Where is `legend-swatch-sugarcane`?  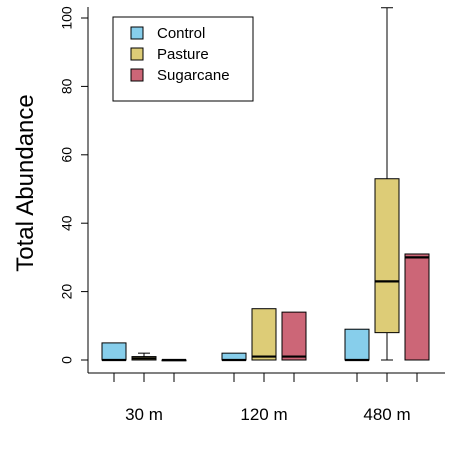
legend-swatch-sugarcane is located at coordinates (137, 75).